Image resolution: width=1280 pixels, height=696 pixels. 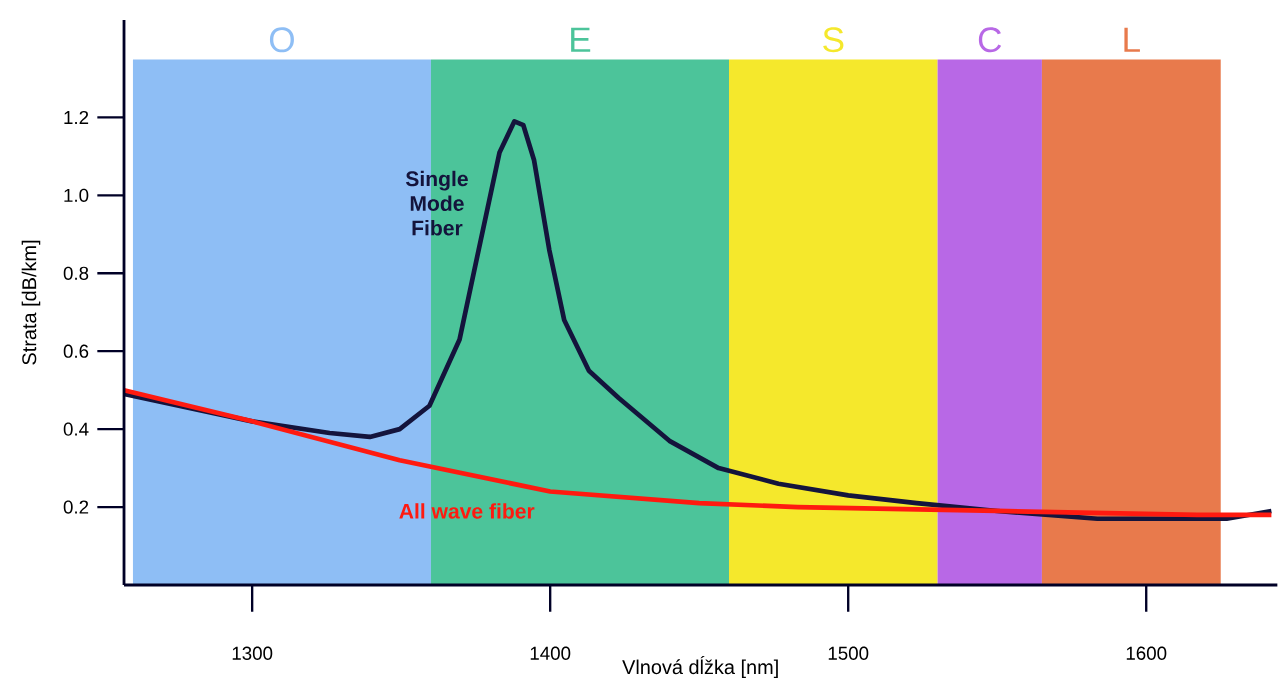 I want to click on x-tick-label: 1400, so click(x=550, y=653).